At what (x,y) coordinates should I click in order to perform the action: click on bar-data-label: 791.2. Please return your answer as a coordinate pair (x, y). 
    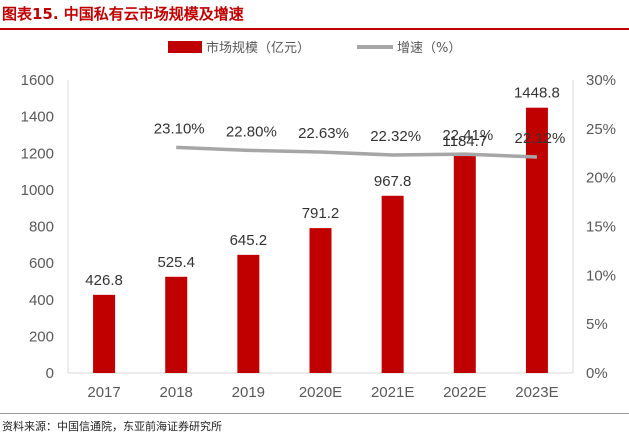
    Looking at the image, I should click on (321, 213).